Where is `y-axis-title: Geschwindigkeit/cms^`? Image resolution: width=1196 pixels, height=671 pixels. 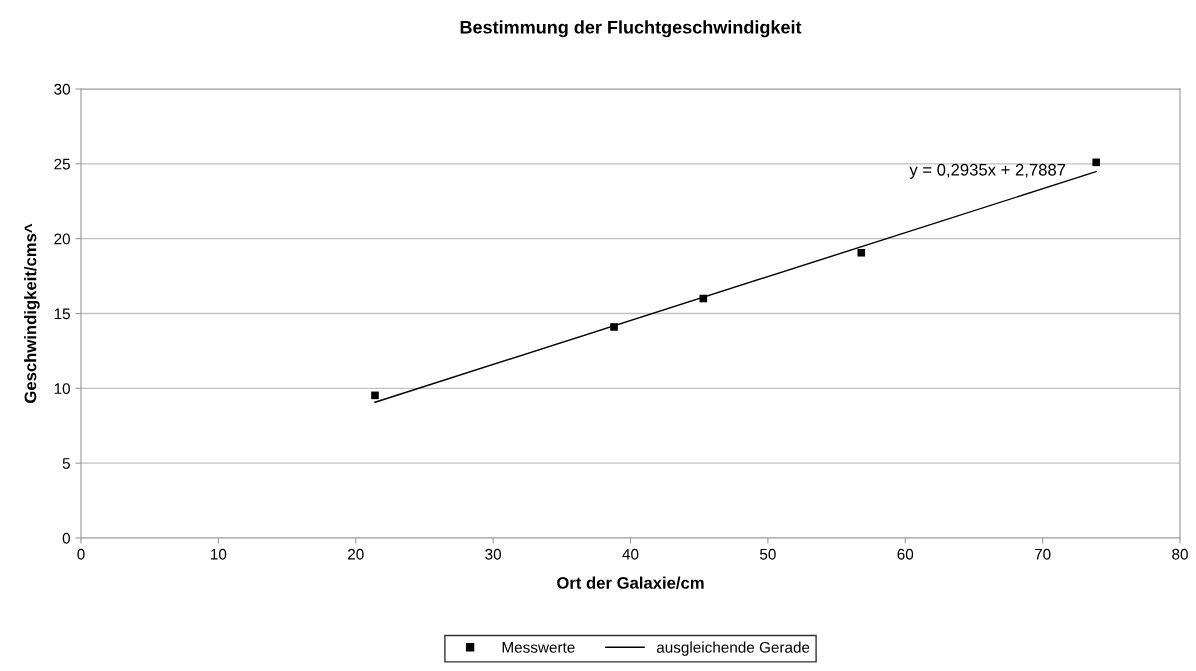
y-axis-title: Geschwindigkeit/cms^ is located at coordinates (32, 313).